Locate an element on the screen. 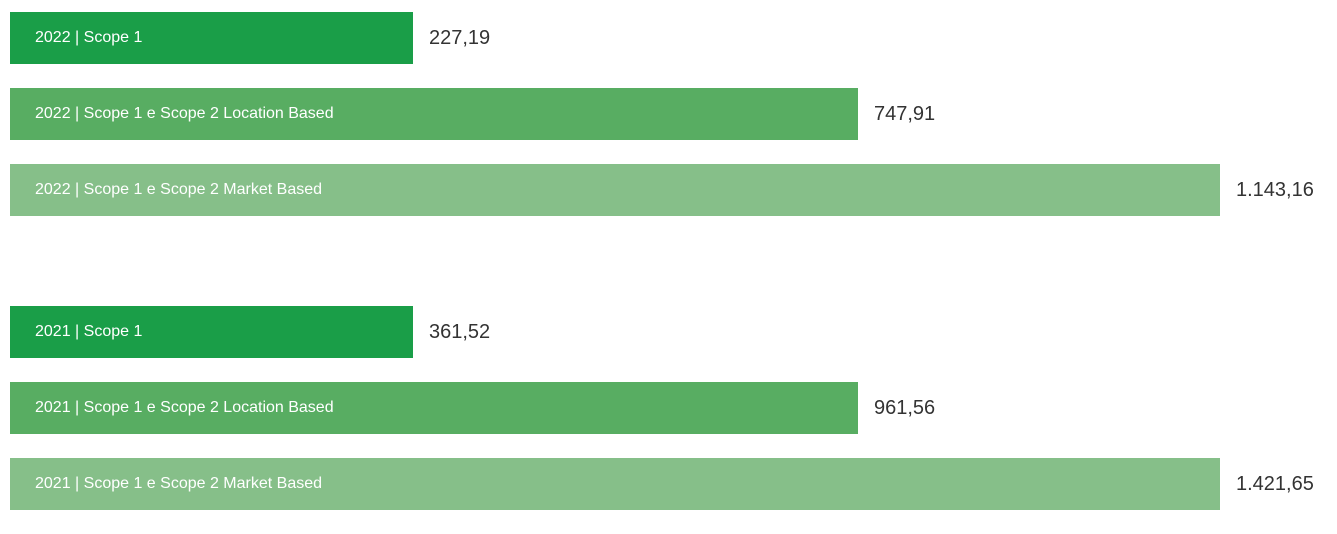 This screenshot has height=534, width=1337. bar-value: 1.421,65 is located at coordinates (1275, 483).